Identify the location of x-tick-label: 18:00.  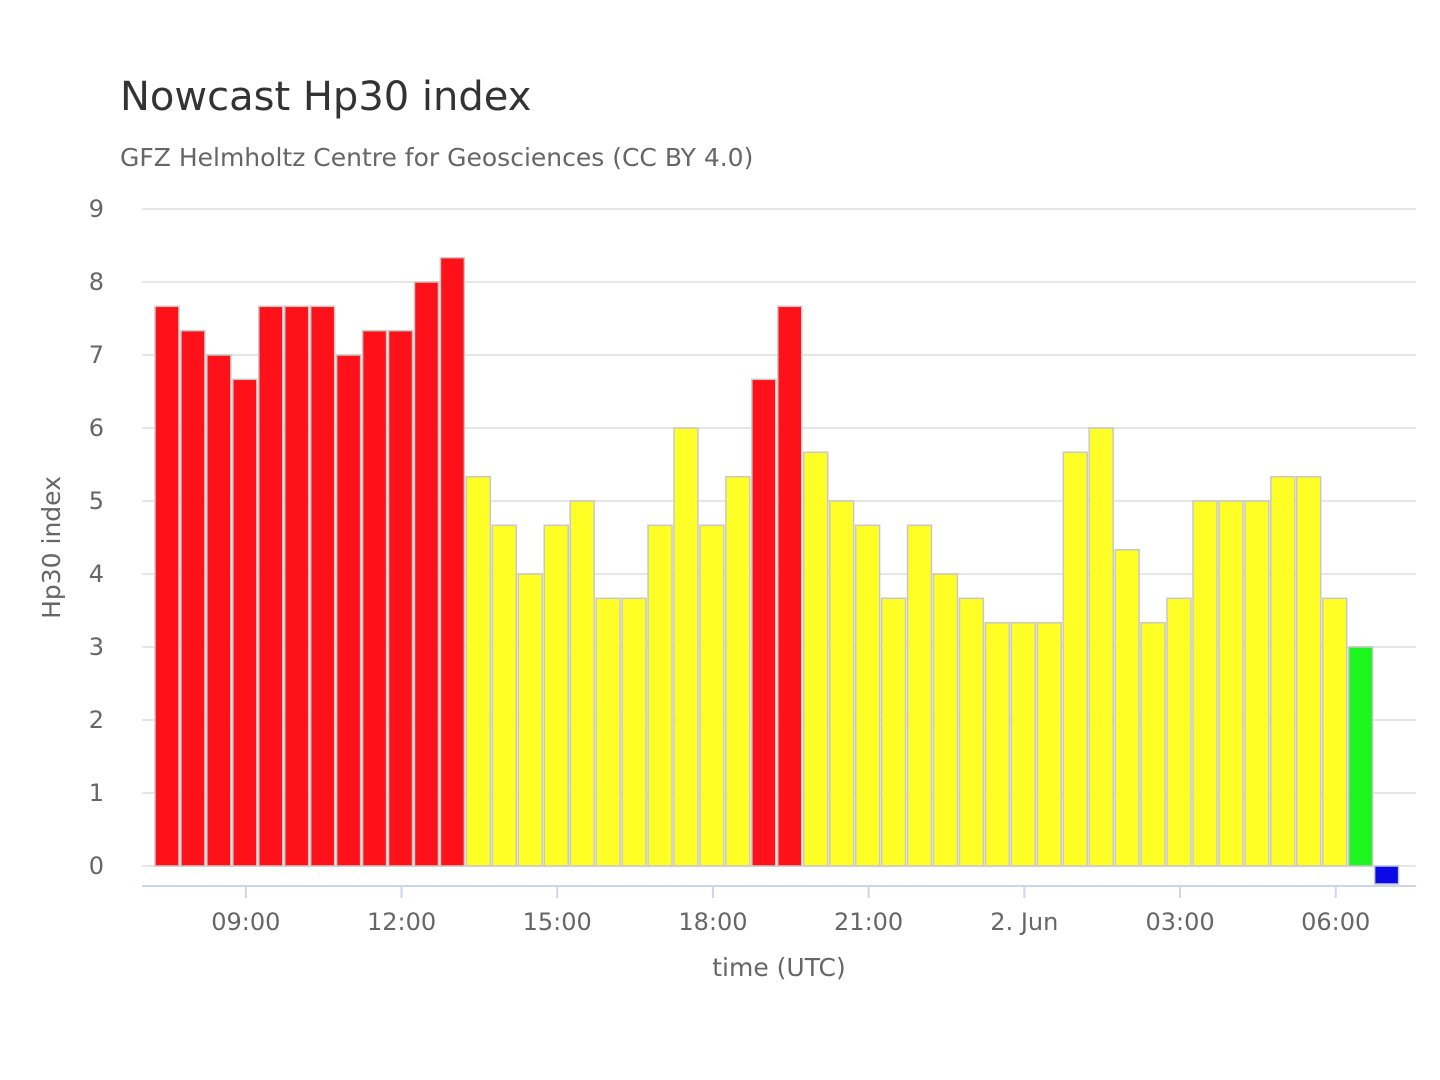
(712, 922).